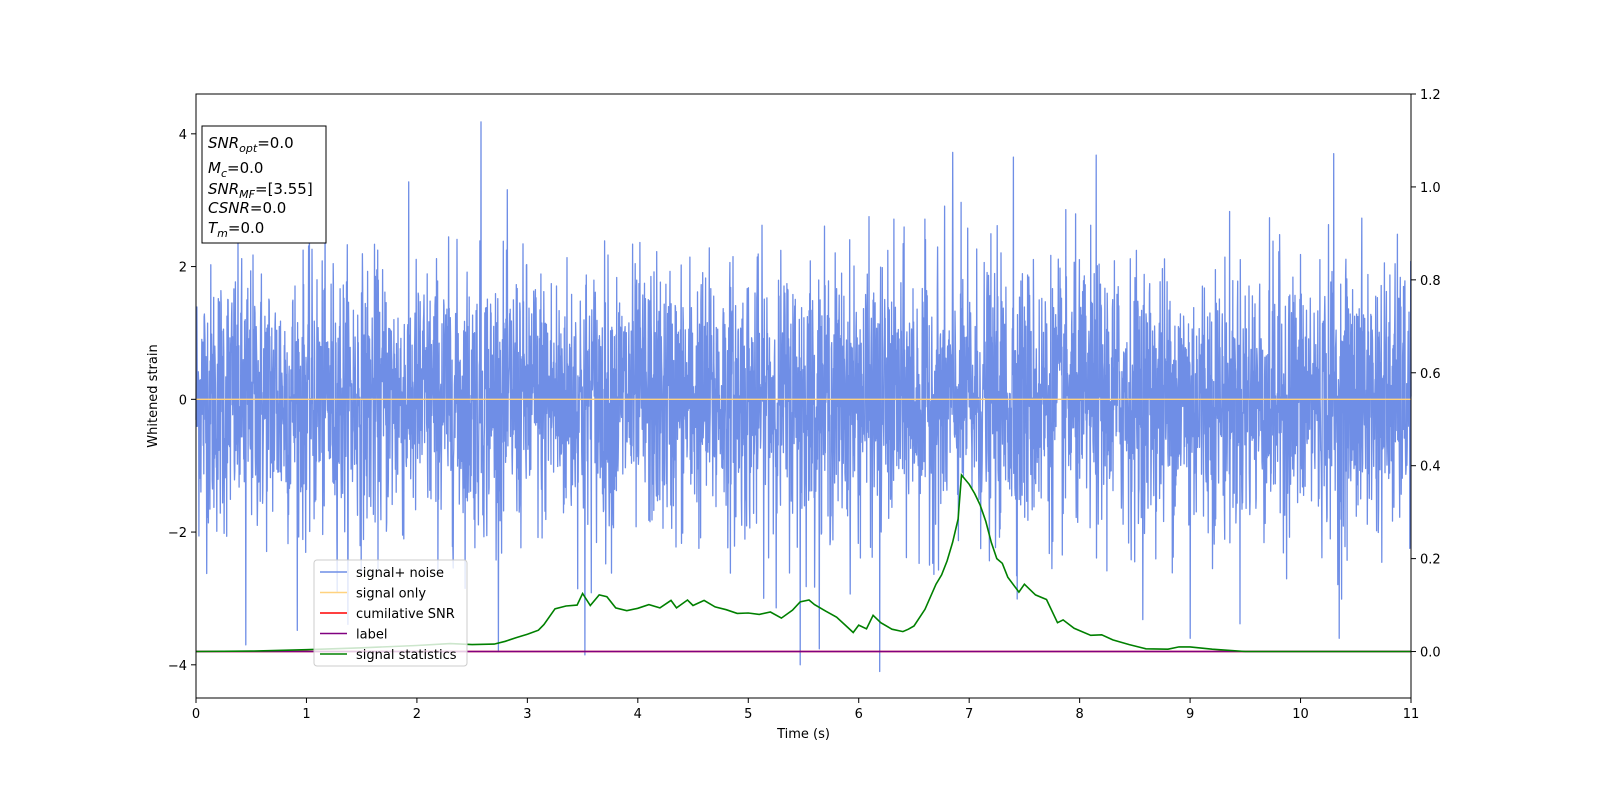  What do you see at coordinates (1430, 95) in the screenshot?
I see `y2-tick-label: 1.2` at bounding box center [1430, 95].